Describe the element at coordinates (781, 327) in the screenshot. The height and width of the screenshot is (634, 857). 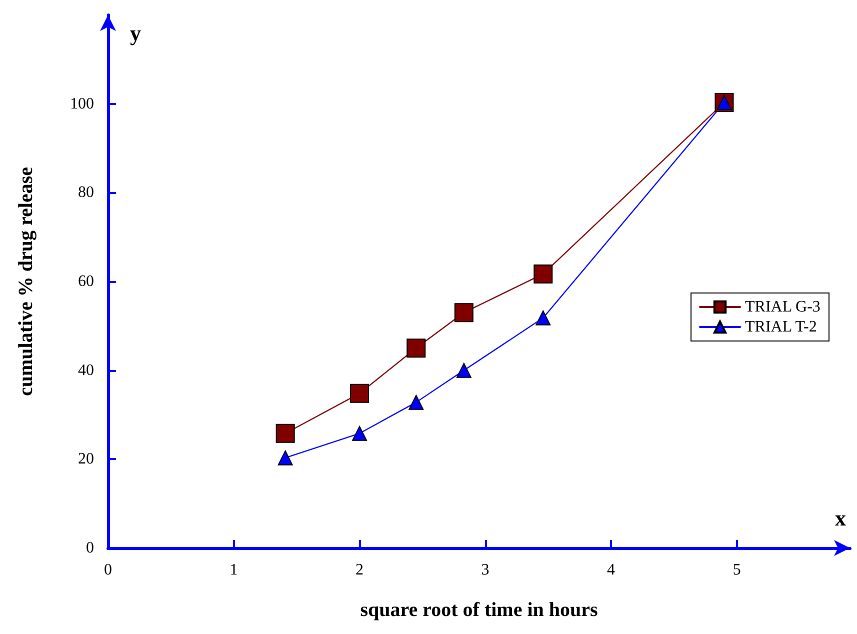
I see `legend-label: TRIAL T-2` at that location.